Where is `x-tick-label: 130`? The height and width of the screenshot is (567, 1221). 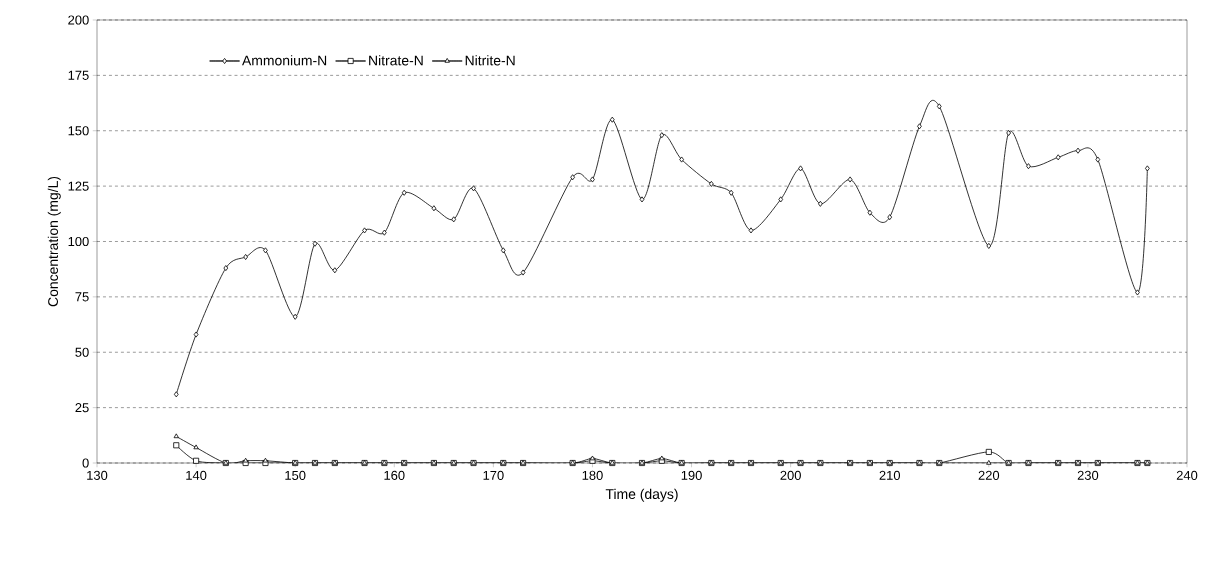
x-tick-label: 130 is located at coordinates (97, 475).